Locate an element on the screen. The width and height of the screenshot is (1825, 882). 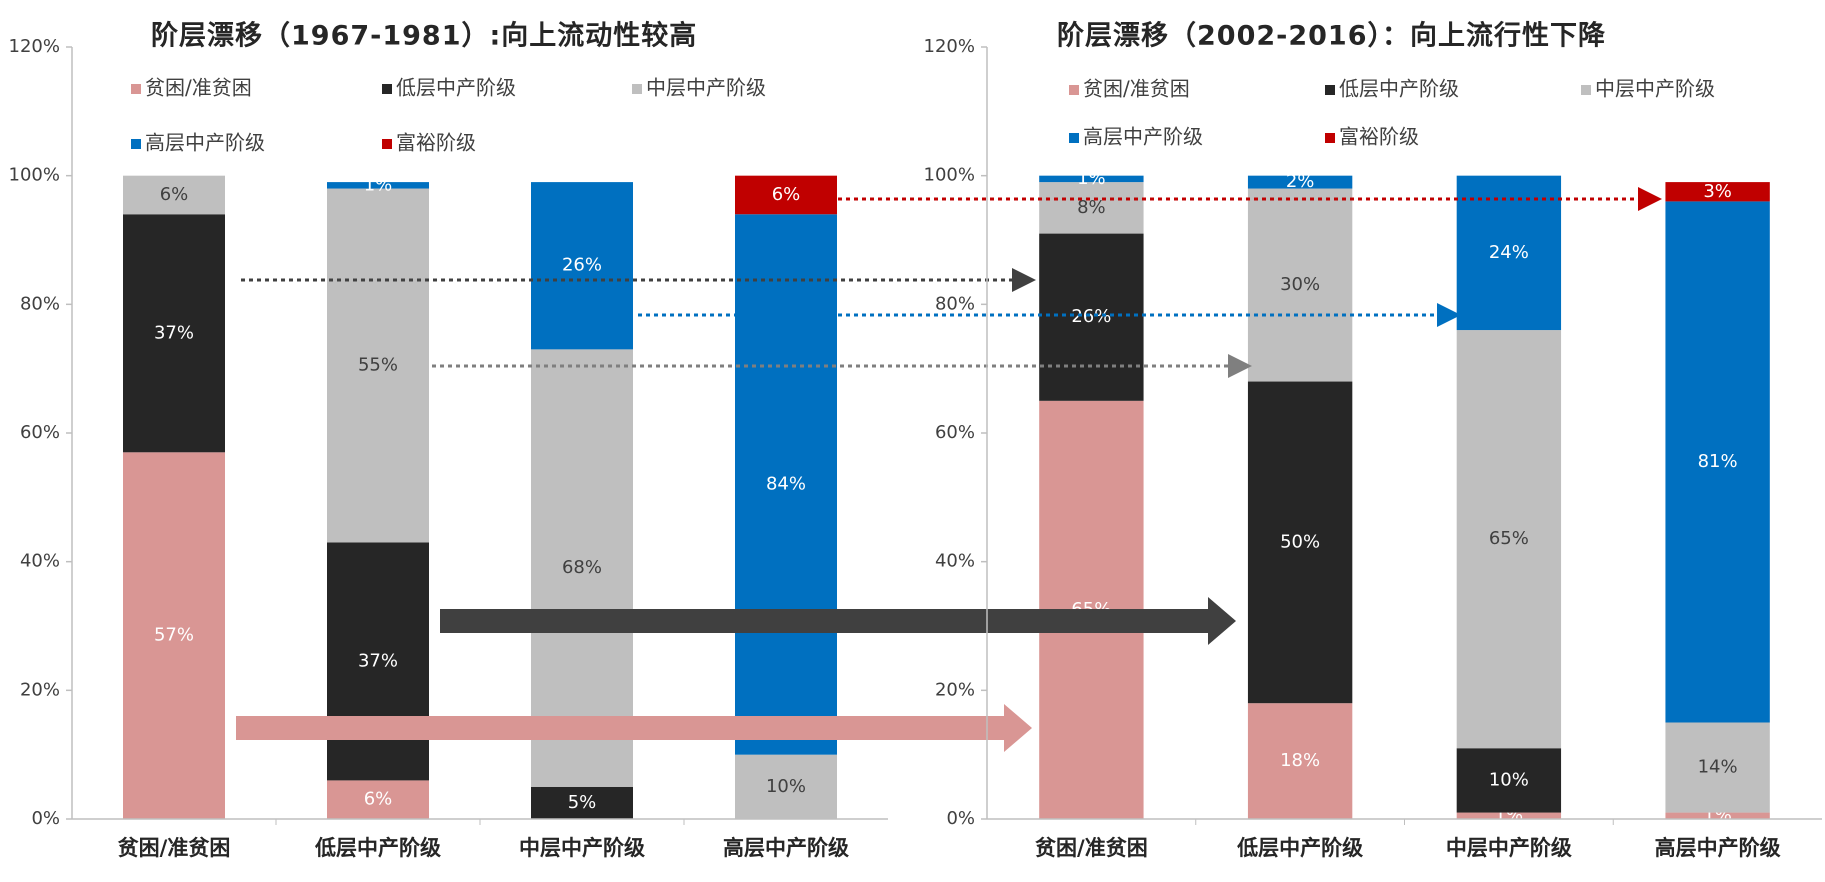
data-label: 50% is located at coordinates (1300, 541).